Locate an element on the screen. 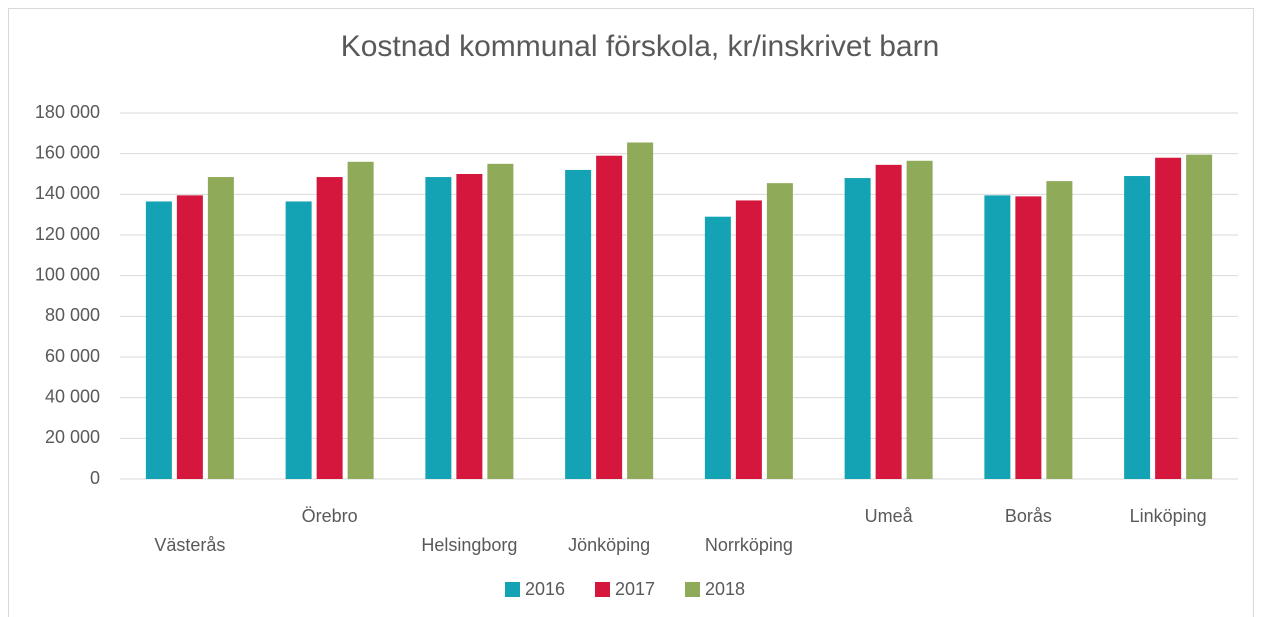 Image resolution: width=1262 pixels, height=617 pixels. x-tick-label: Jönköping is located at coordinates (609, 545).